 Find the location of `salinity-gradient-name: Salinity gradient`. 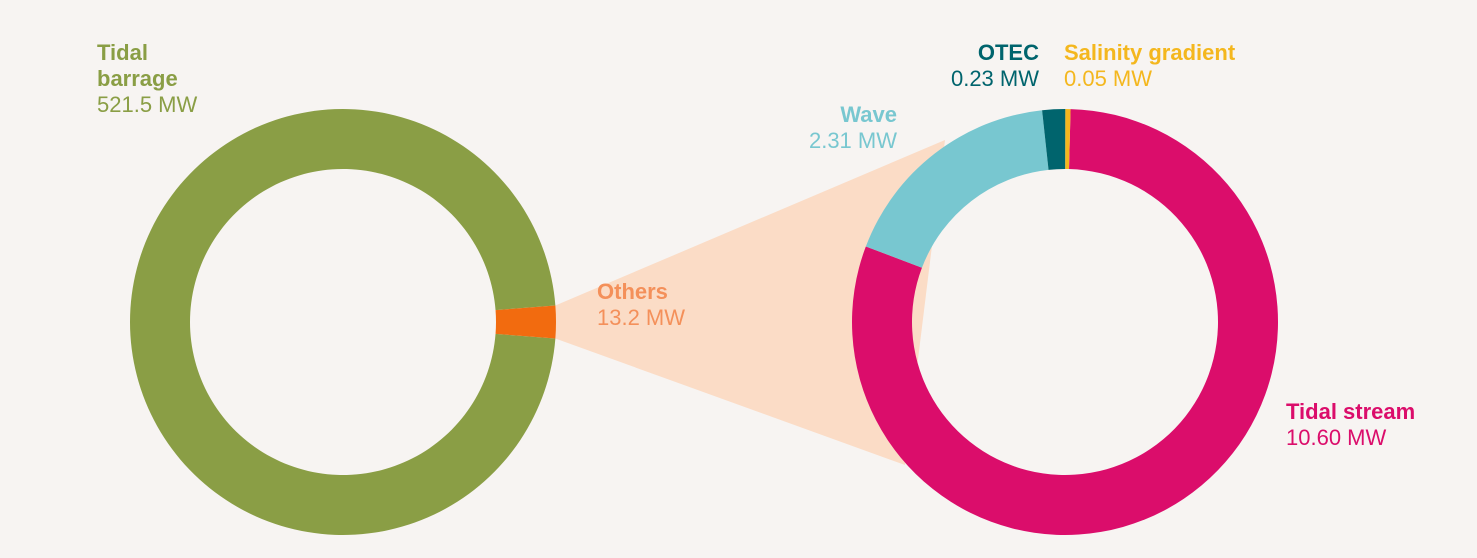

salinity-gradient-name: Salinity gradient is located at coordinates (1150, 52).